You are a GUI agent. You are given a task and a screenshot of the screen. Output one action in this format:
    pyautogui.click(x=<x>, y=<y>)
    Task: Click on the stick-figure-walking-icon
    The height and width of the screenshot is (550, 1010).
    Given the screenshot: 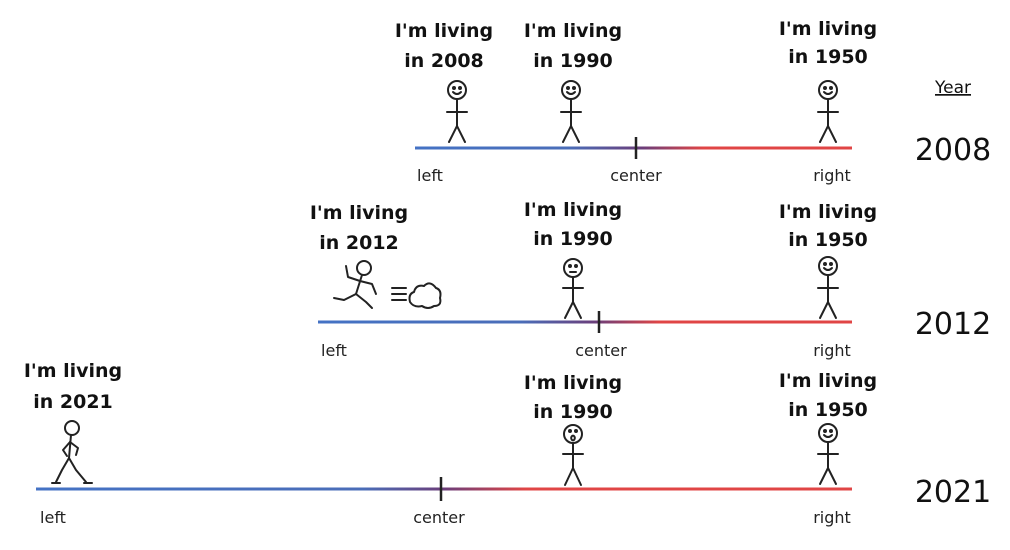 What is the action you would take?
    pyautogui.click(x=72, y=452)
    